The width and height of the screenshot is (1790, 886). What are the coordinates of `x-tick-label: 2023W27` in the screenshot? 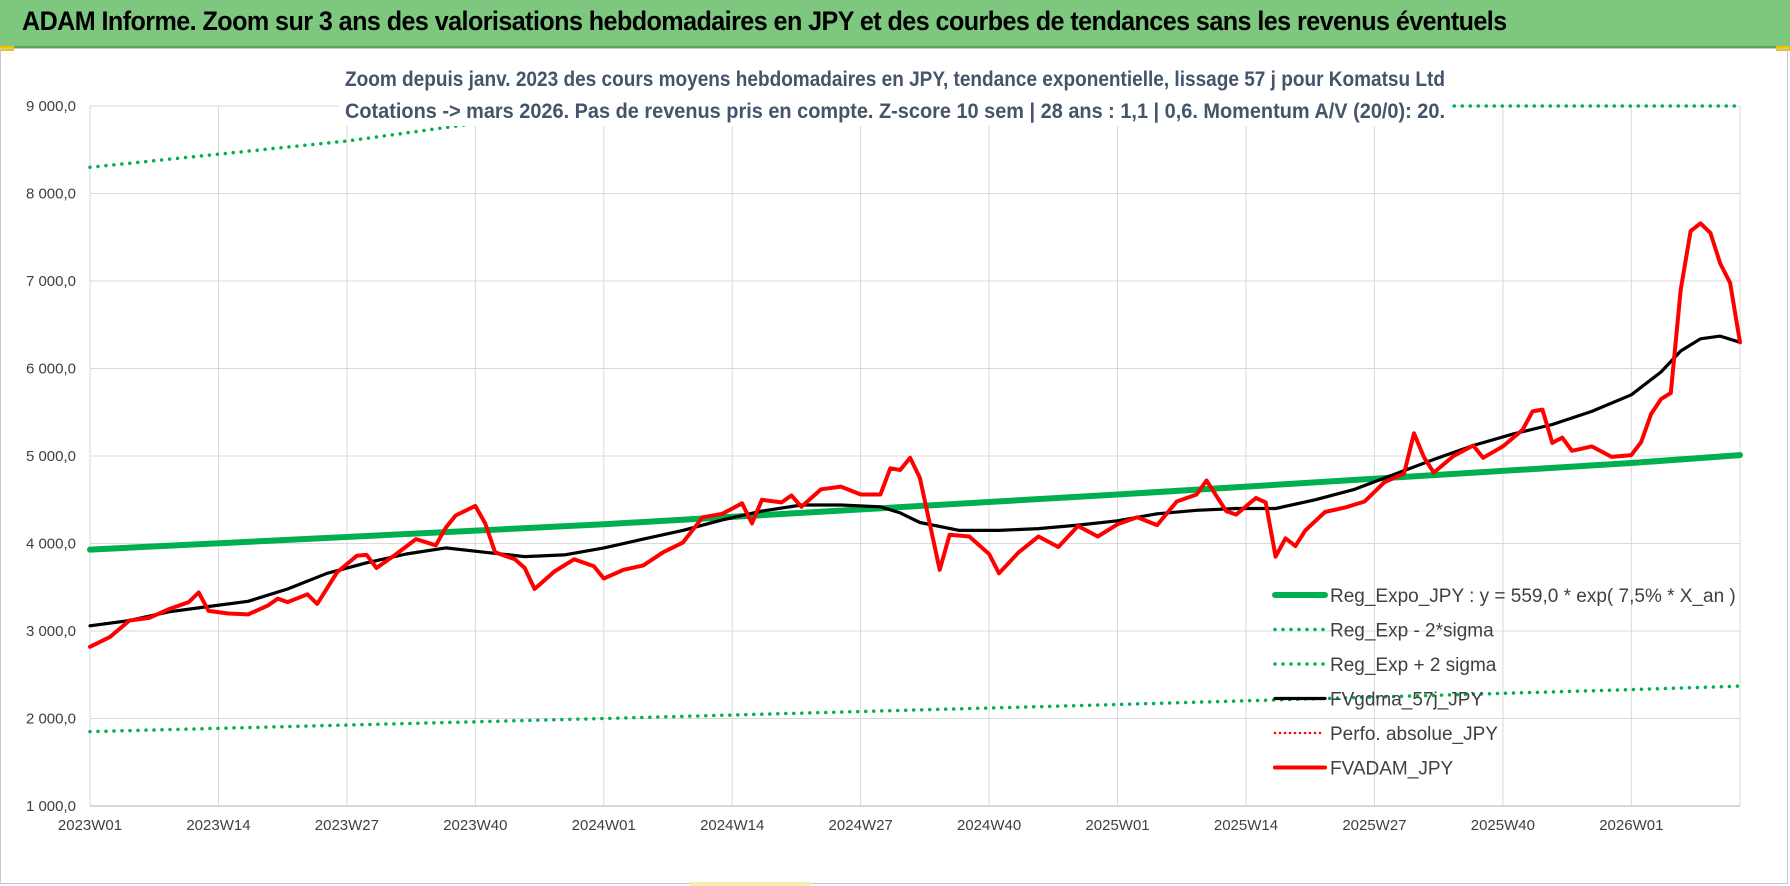 It's located at (347, 825).